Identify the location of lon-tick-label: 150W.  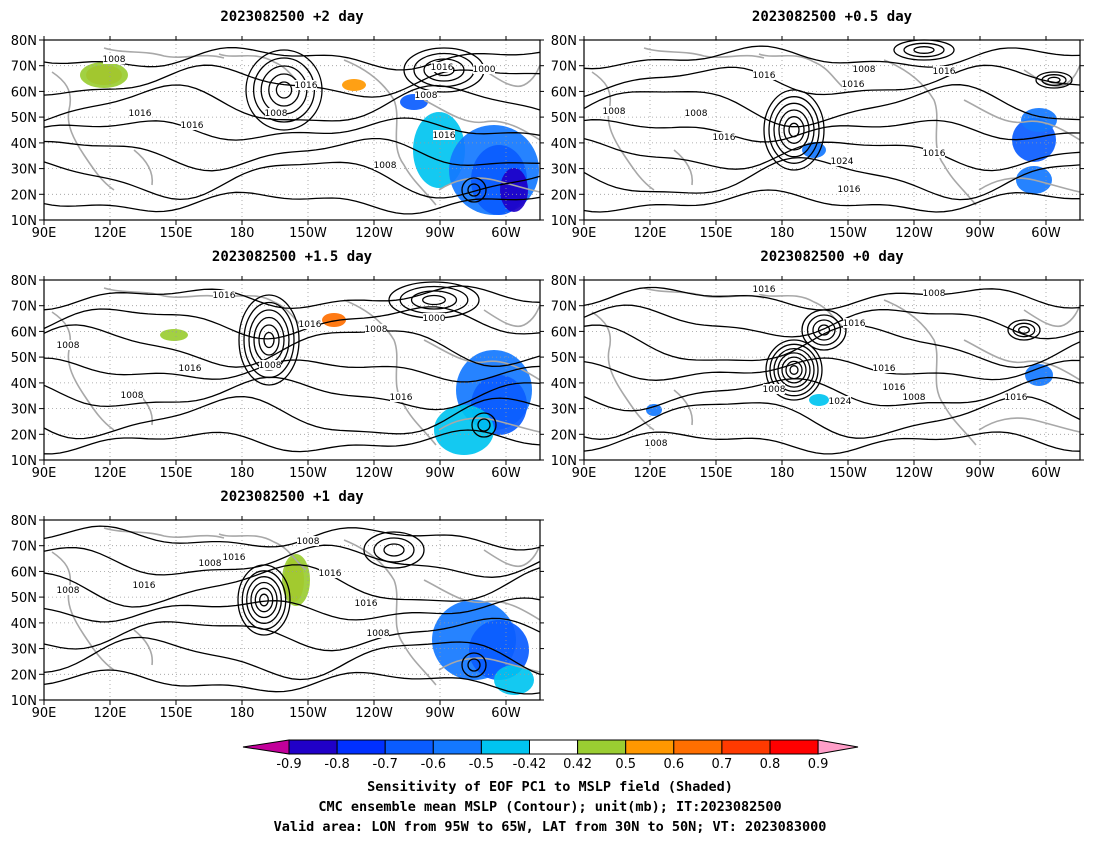
(848, 473).